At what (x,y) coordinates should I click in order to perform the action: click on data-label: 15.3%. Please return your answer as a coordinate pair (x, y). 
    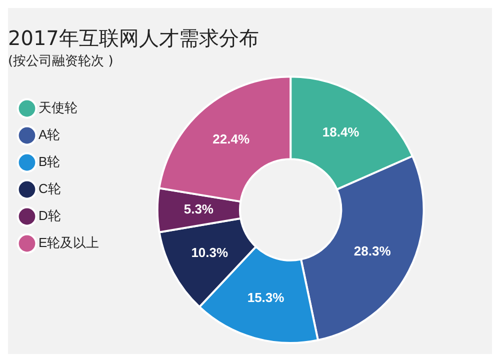
    Looking at the image, I should click on (266, 297).